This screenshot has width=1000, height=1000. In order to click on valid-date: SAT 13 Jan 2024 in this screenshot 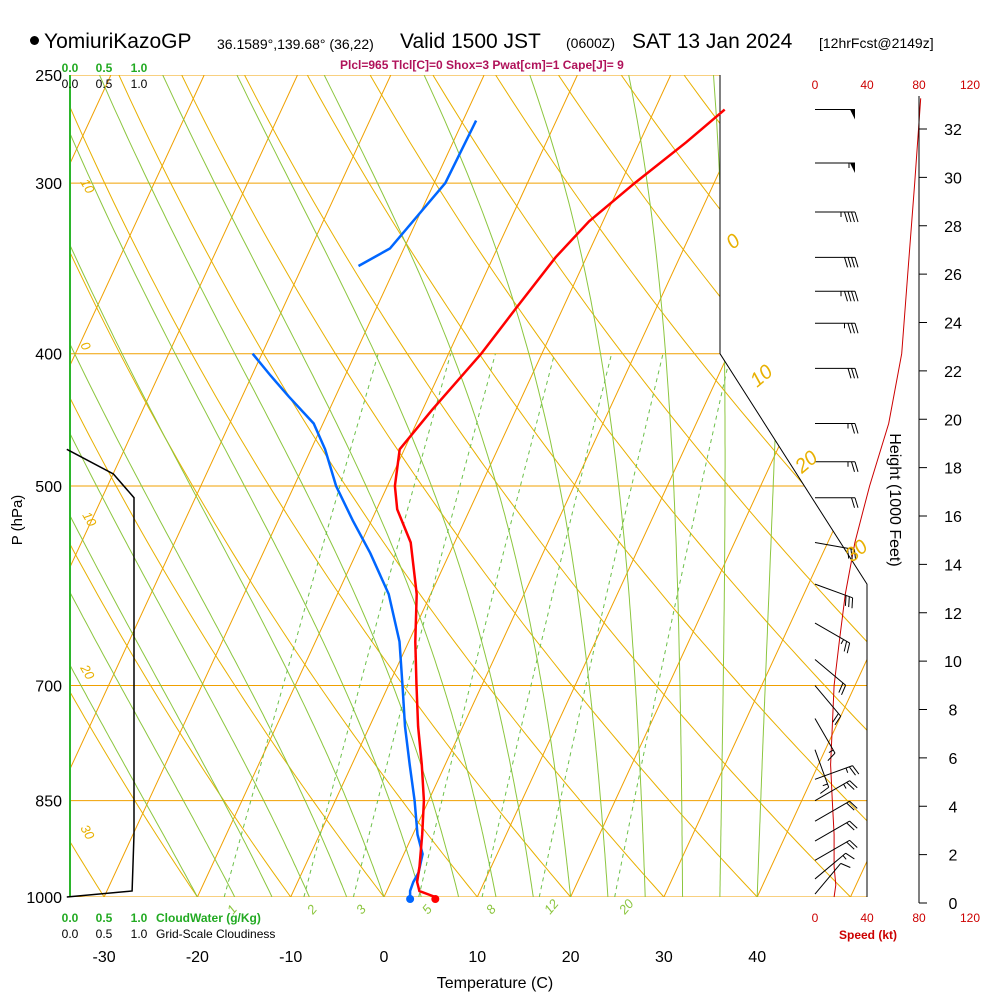, I will do `click(712, 41)`.